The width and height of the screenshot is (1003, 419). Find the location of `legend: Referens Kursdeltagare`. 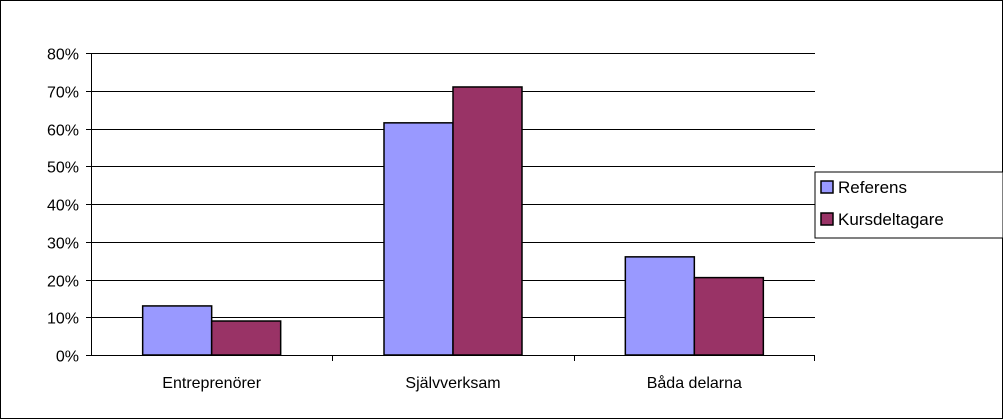

legend: Referens Kursdeltagare is located at coordinates (908, 205).